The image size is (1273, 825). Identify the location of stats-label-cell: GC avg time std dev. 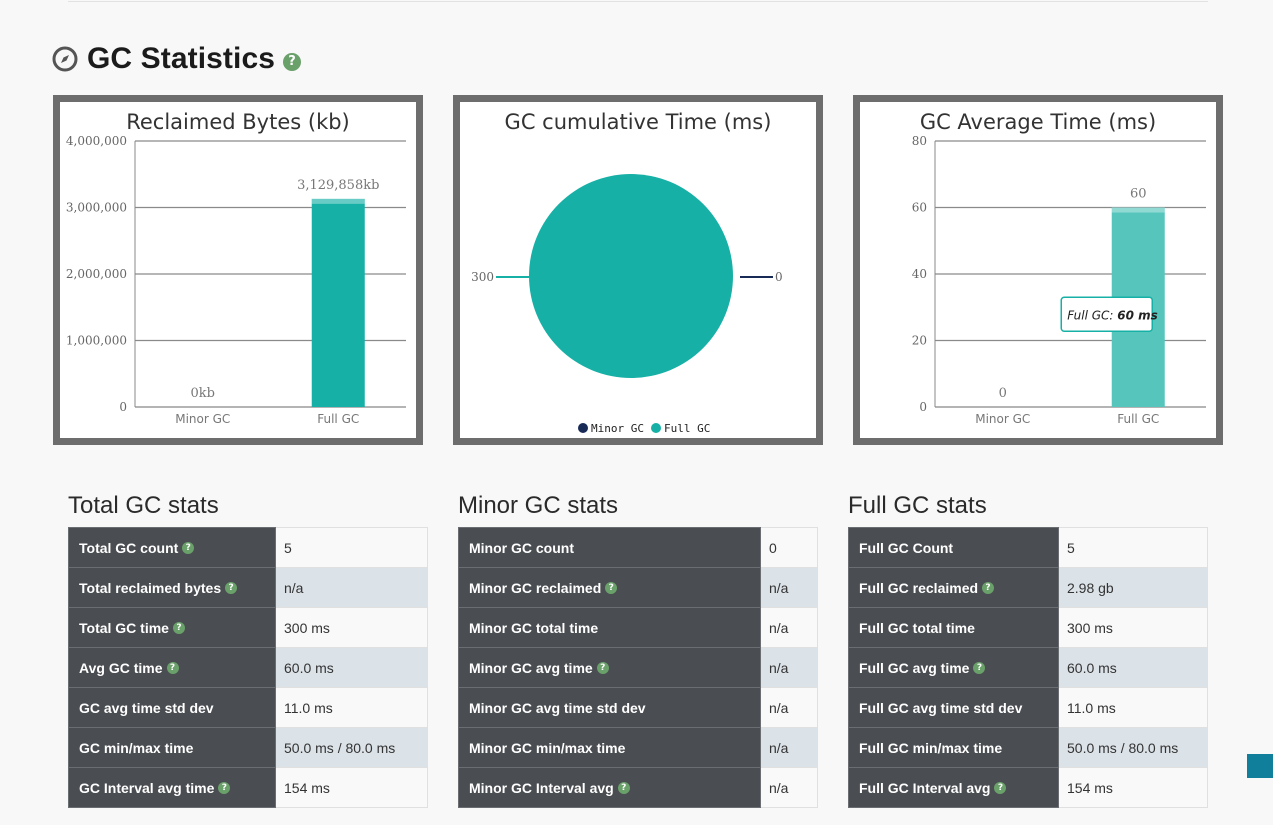
(172, 707).